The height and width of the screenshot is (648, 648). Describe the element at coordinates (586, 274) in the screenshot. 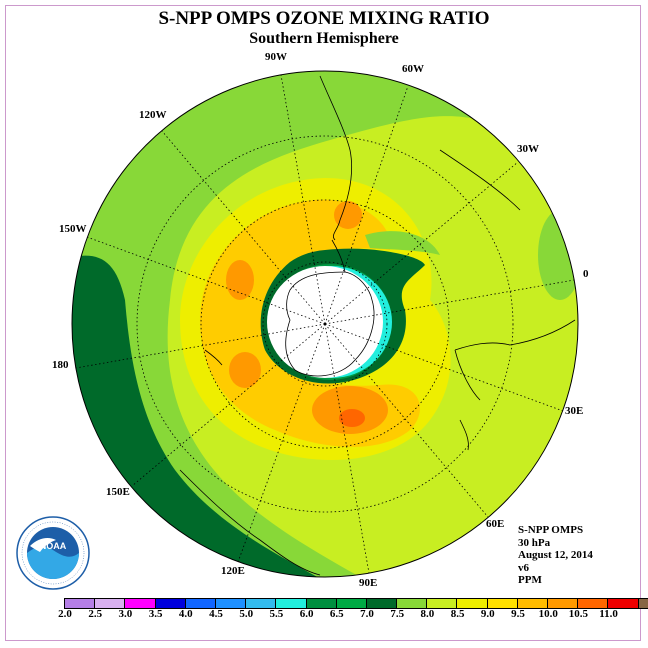

I see `lon-label-0: 0` at that location.